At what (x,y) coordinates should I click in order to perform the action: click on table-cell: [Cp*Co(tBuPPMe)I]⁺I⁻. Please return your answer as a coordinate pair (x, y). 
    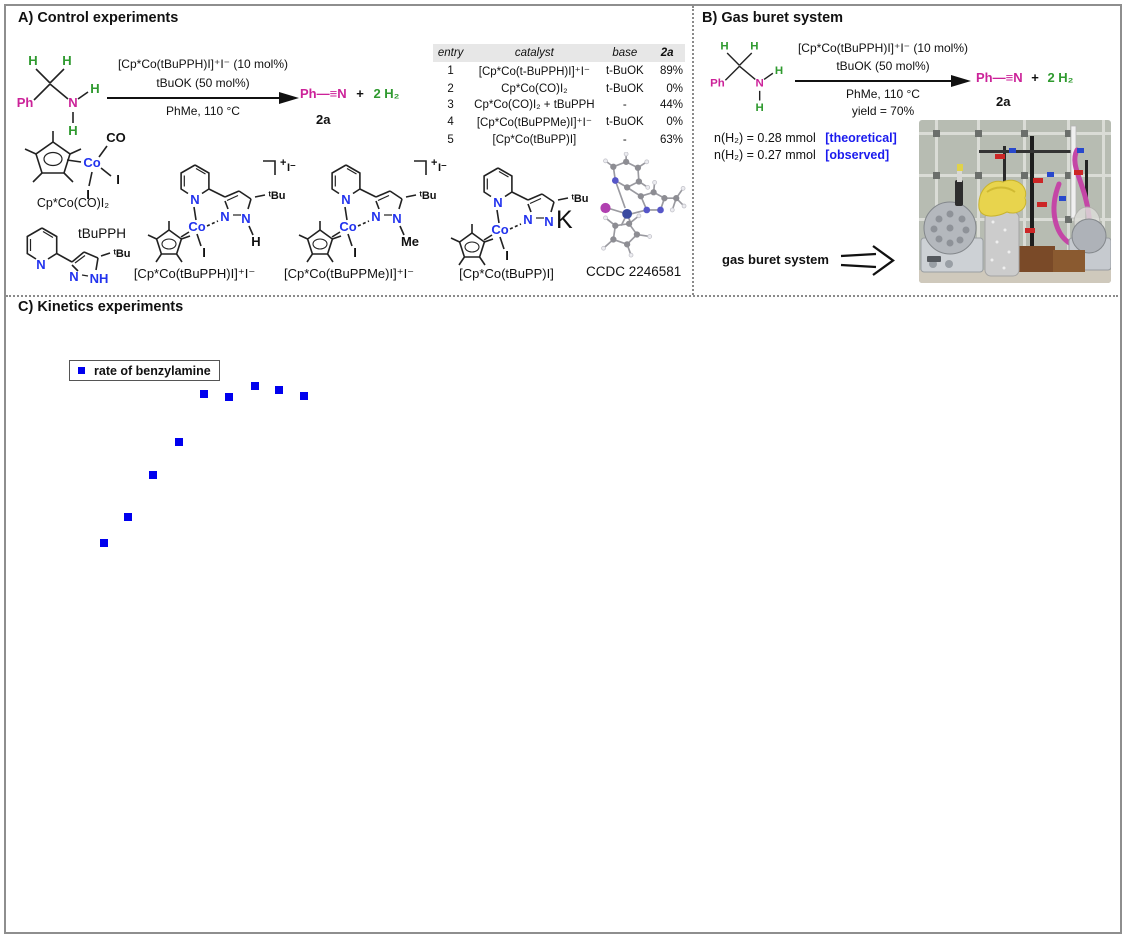
    Looking at the image, I should click on (534, 123).